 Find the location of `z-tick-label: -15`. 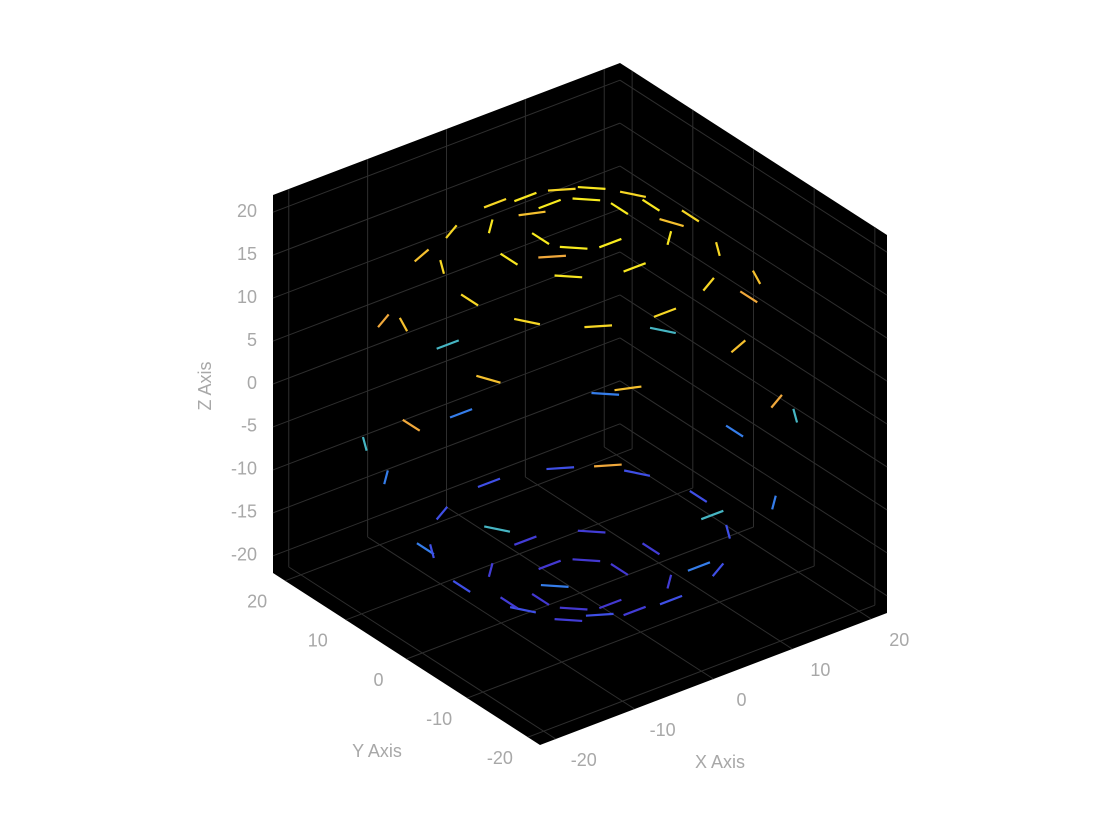

z-tick-label: -15 is located at coordinates (244, 512).